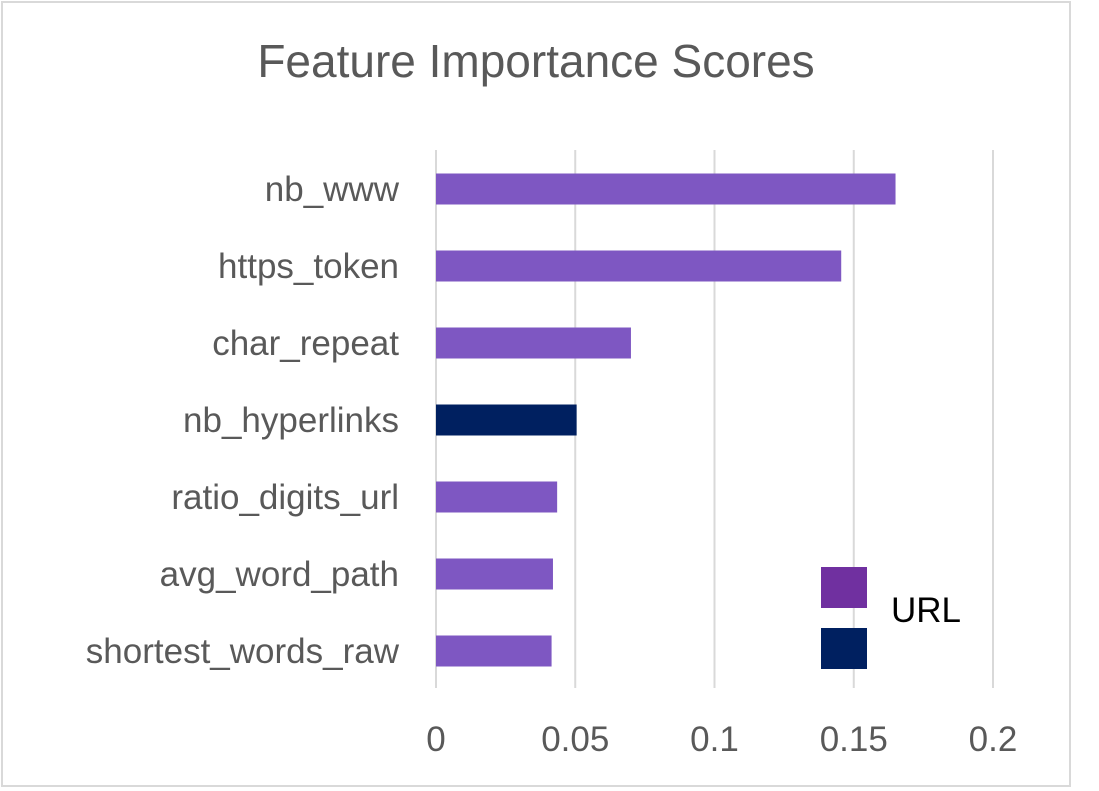  What do you see at coordinates (291, 420) in the screenshot?
I see `category-label: nb_hyperlinks` at bounding box center [291, 420].